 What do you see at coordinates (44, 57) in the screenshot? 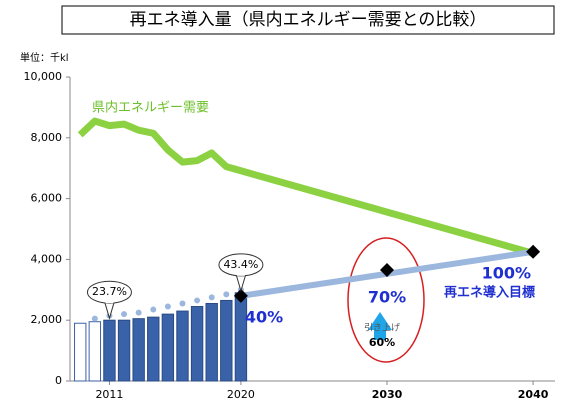
I see `unit-label: 単位：千kl` at bounding box center [44, 57].